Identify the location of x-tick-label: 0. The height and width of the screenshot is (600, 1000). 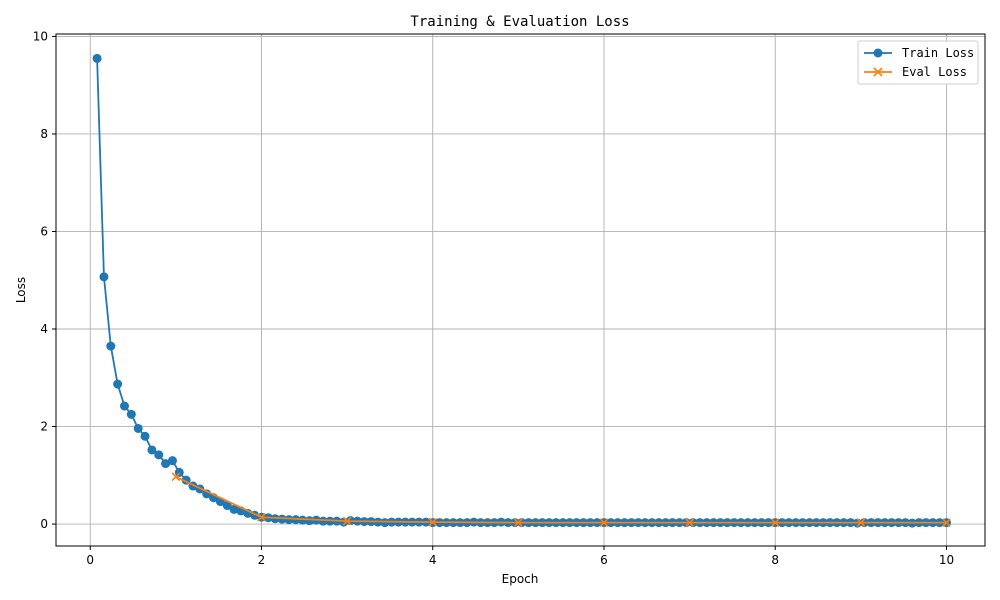
(90, 560).